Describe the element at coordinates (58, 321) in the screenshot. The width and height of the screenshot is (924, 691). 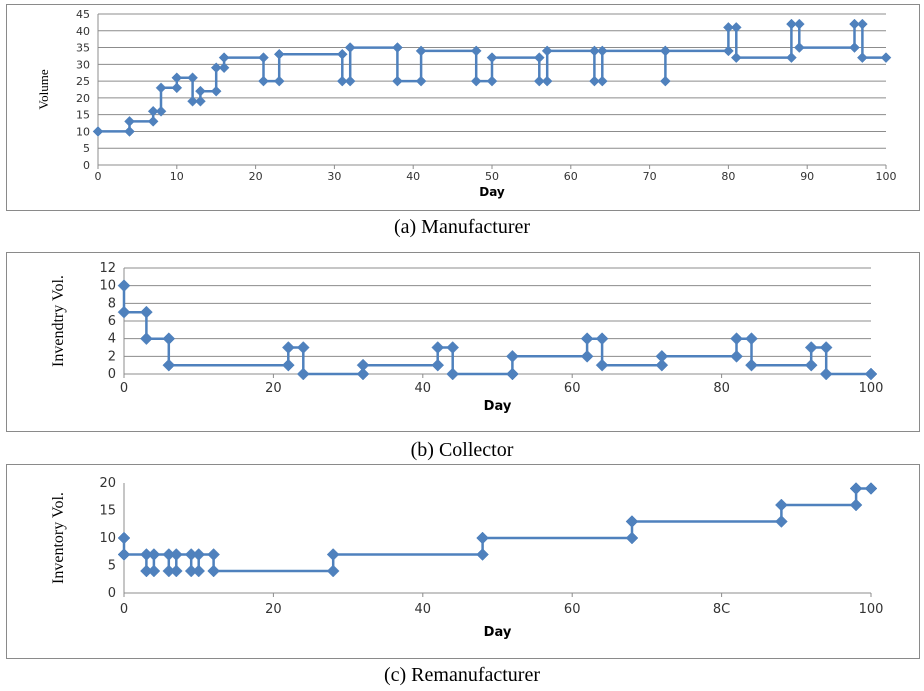
I see `y-axis-label: Invendtry Vol.` at that location.